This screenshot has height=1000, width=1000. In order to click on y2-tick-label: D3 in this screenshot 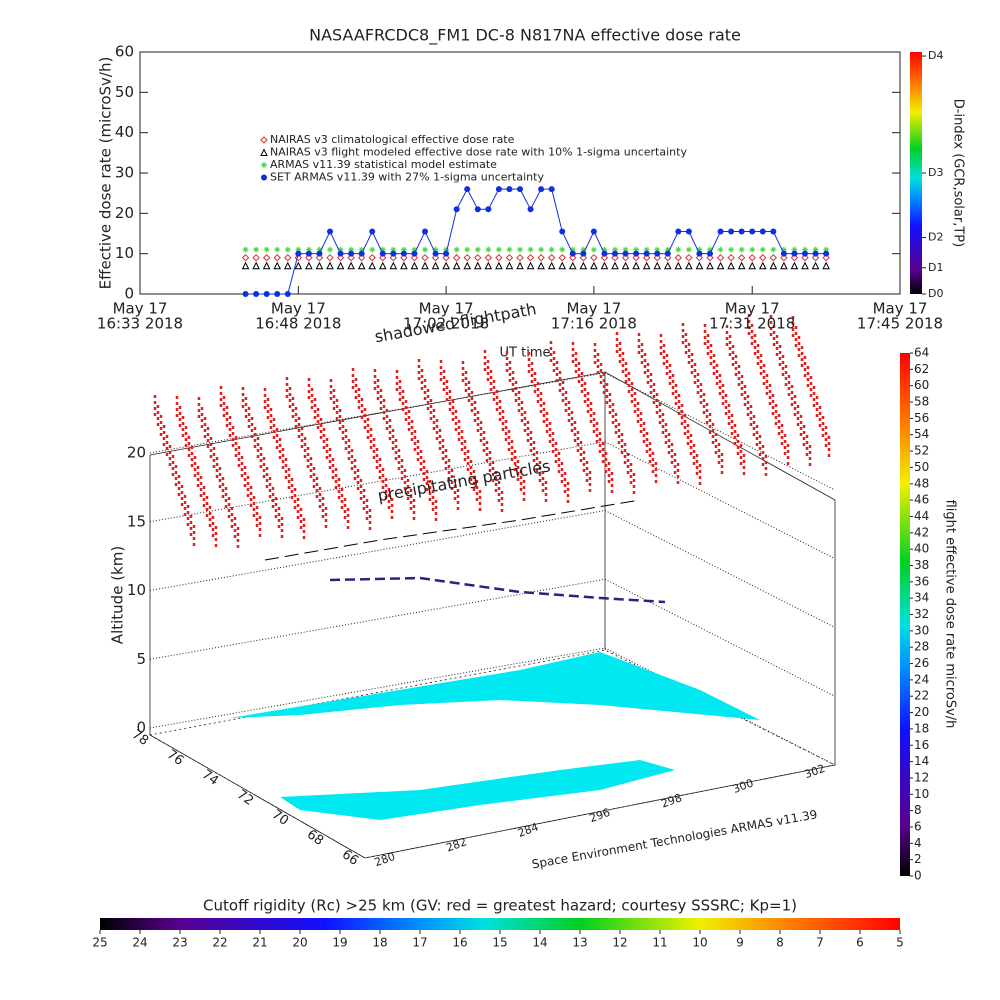, I will do `click(935, 172)`.